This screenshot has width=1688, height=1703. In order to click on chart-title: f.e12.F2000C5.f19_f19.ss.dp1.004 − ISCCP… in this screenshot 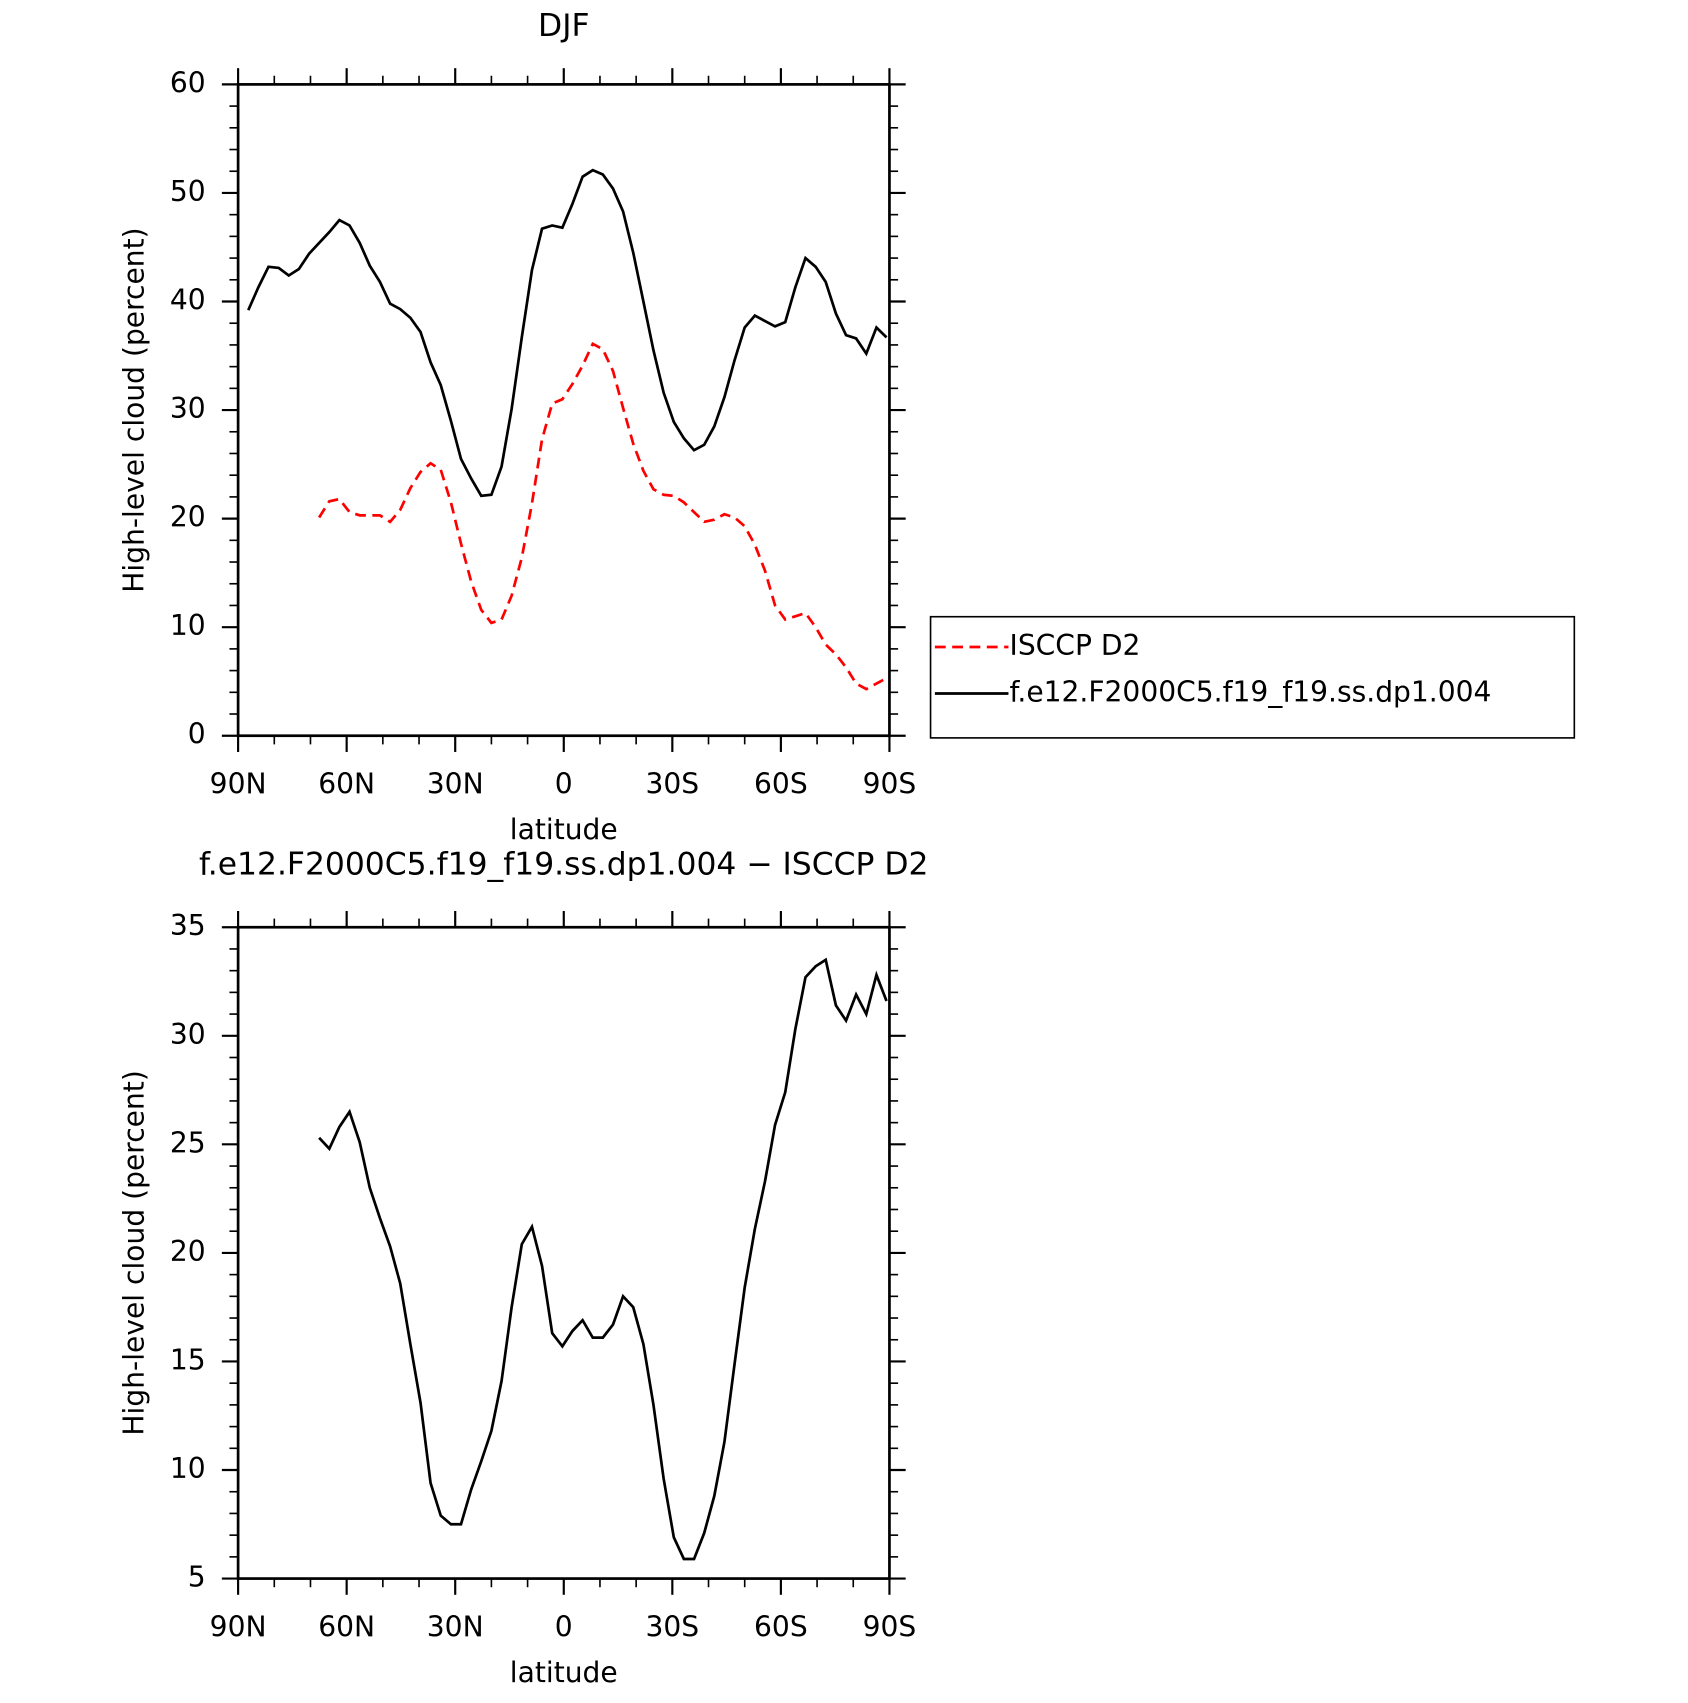, I will do `click(563, 865)`.